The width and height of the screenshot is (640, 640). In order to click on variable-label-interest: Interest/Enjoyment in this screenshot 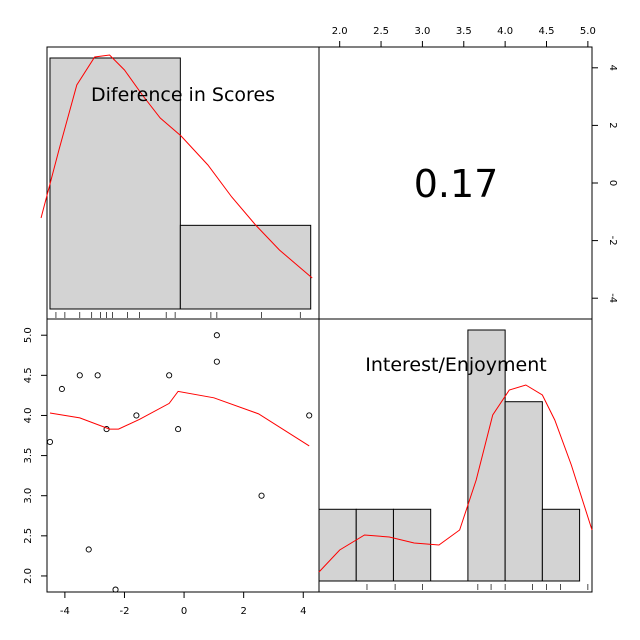, I will do `click(456, 365)`.